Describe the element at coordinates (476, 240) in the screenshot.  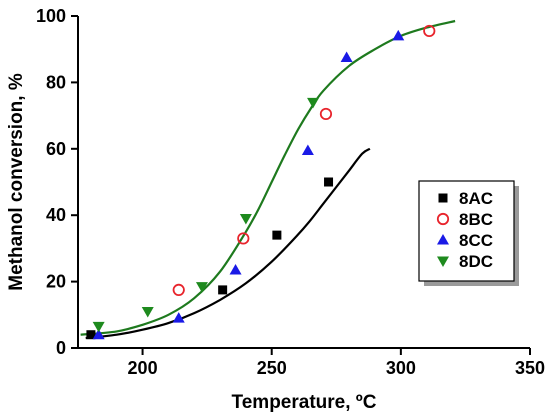
I see `legend-label-8cc: 8CC` at that location.